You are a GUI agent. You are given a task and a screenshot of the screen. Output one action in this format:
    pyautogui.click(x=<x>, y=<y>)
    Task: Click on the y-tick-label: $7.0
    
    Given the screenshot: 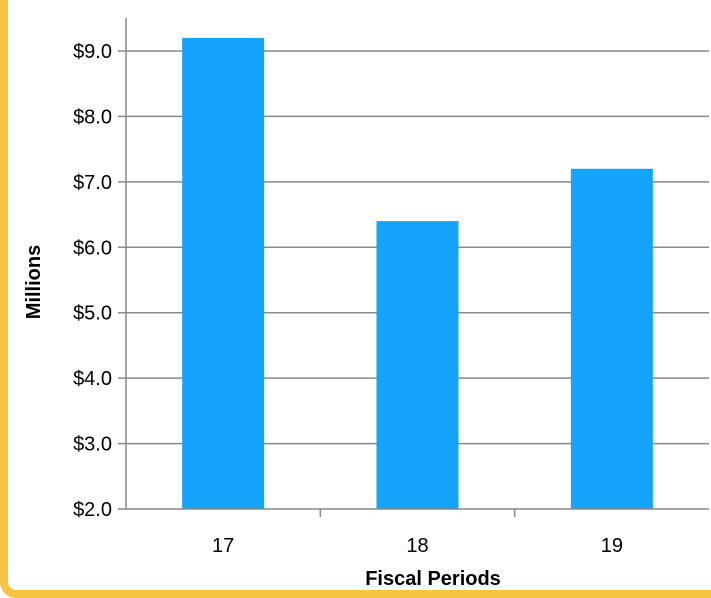 What is the action you would take?
    pyautogui.click(x=92, y=183)
    